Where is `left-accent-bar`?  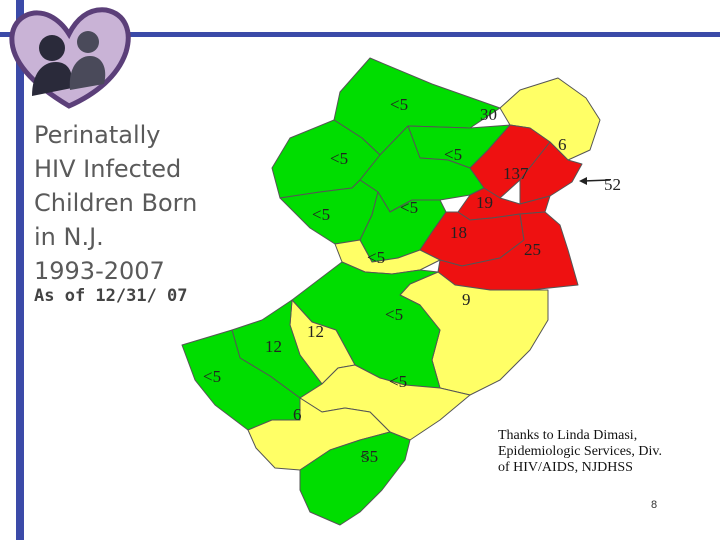
left-accent-bar is located at coordinates (20, 270).